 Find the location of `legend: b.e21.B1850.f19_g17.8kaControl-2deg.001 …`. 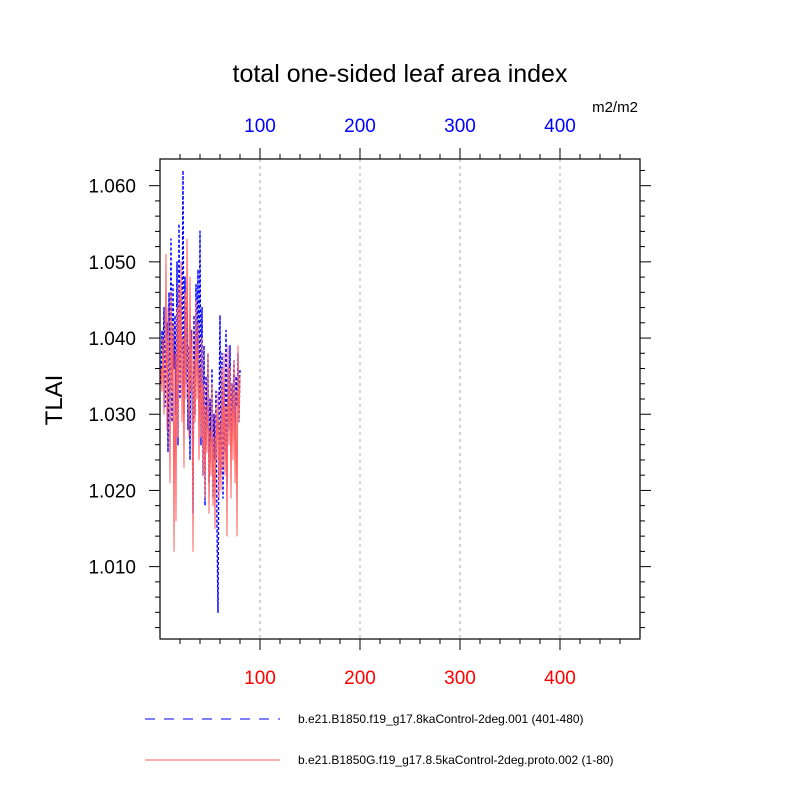

legend: b.e21.B1850.f19_g17.8kaControl-2deg.001 … is located at coordinates (379, 739).